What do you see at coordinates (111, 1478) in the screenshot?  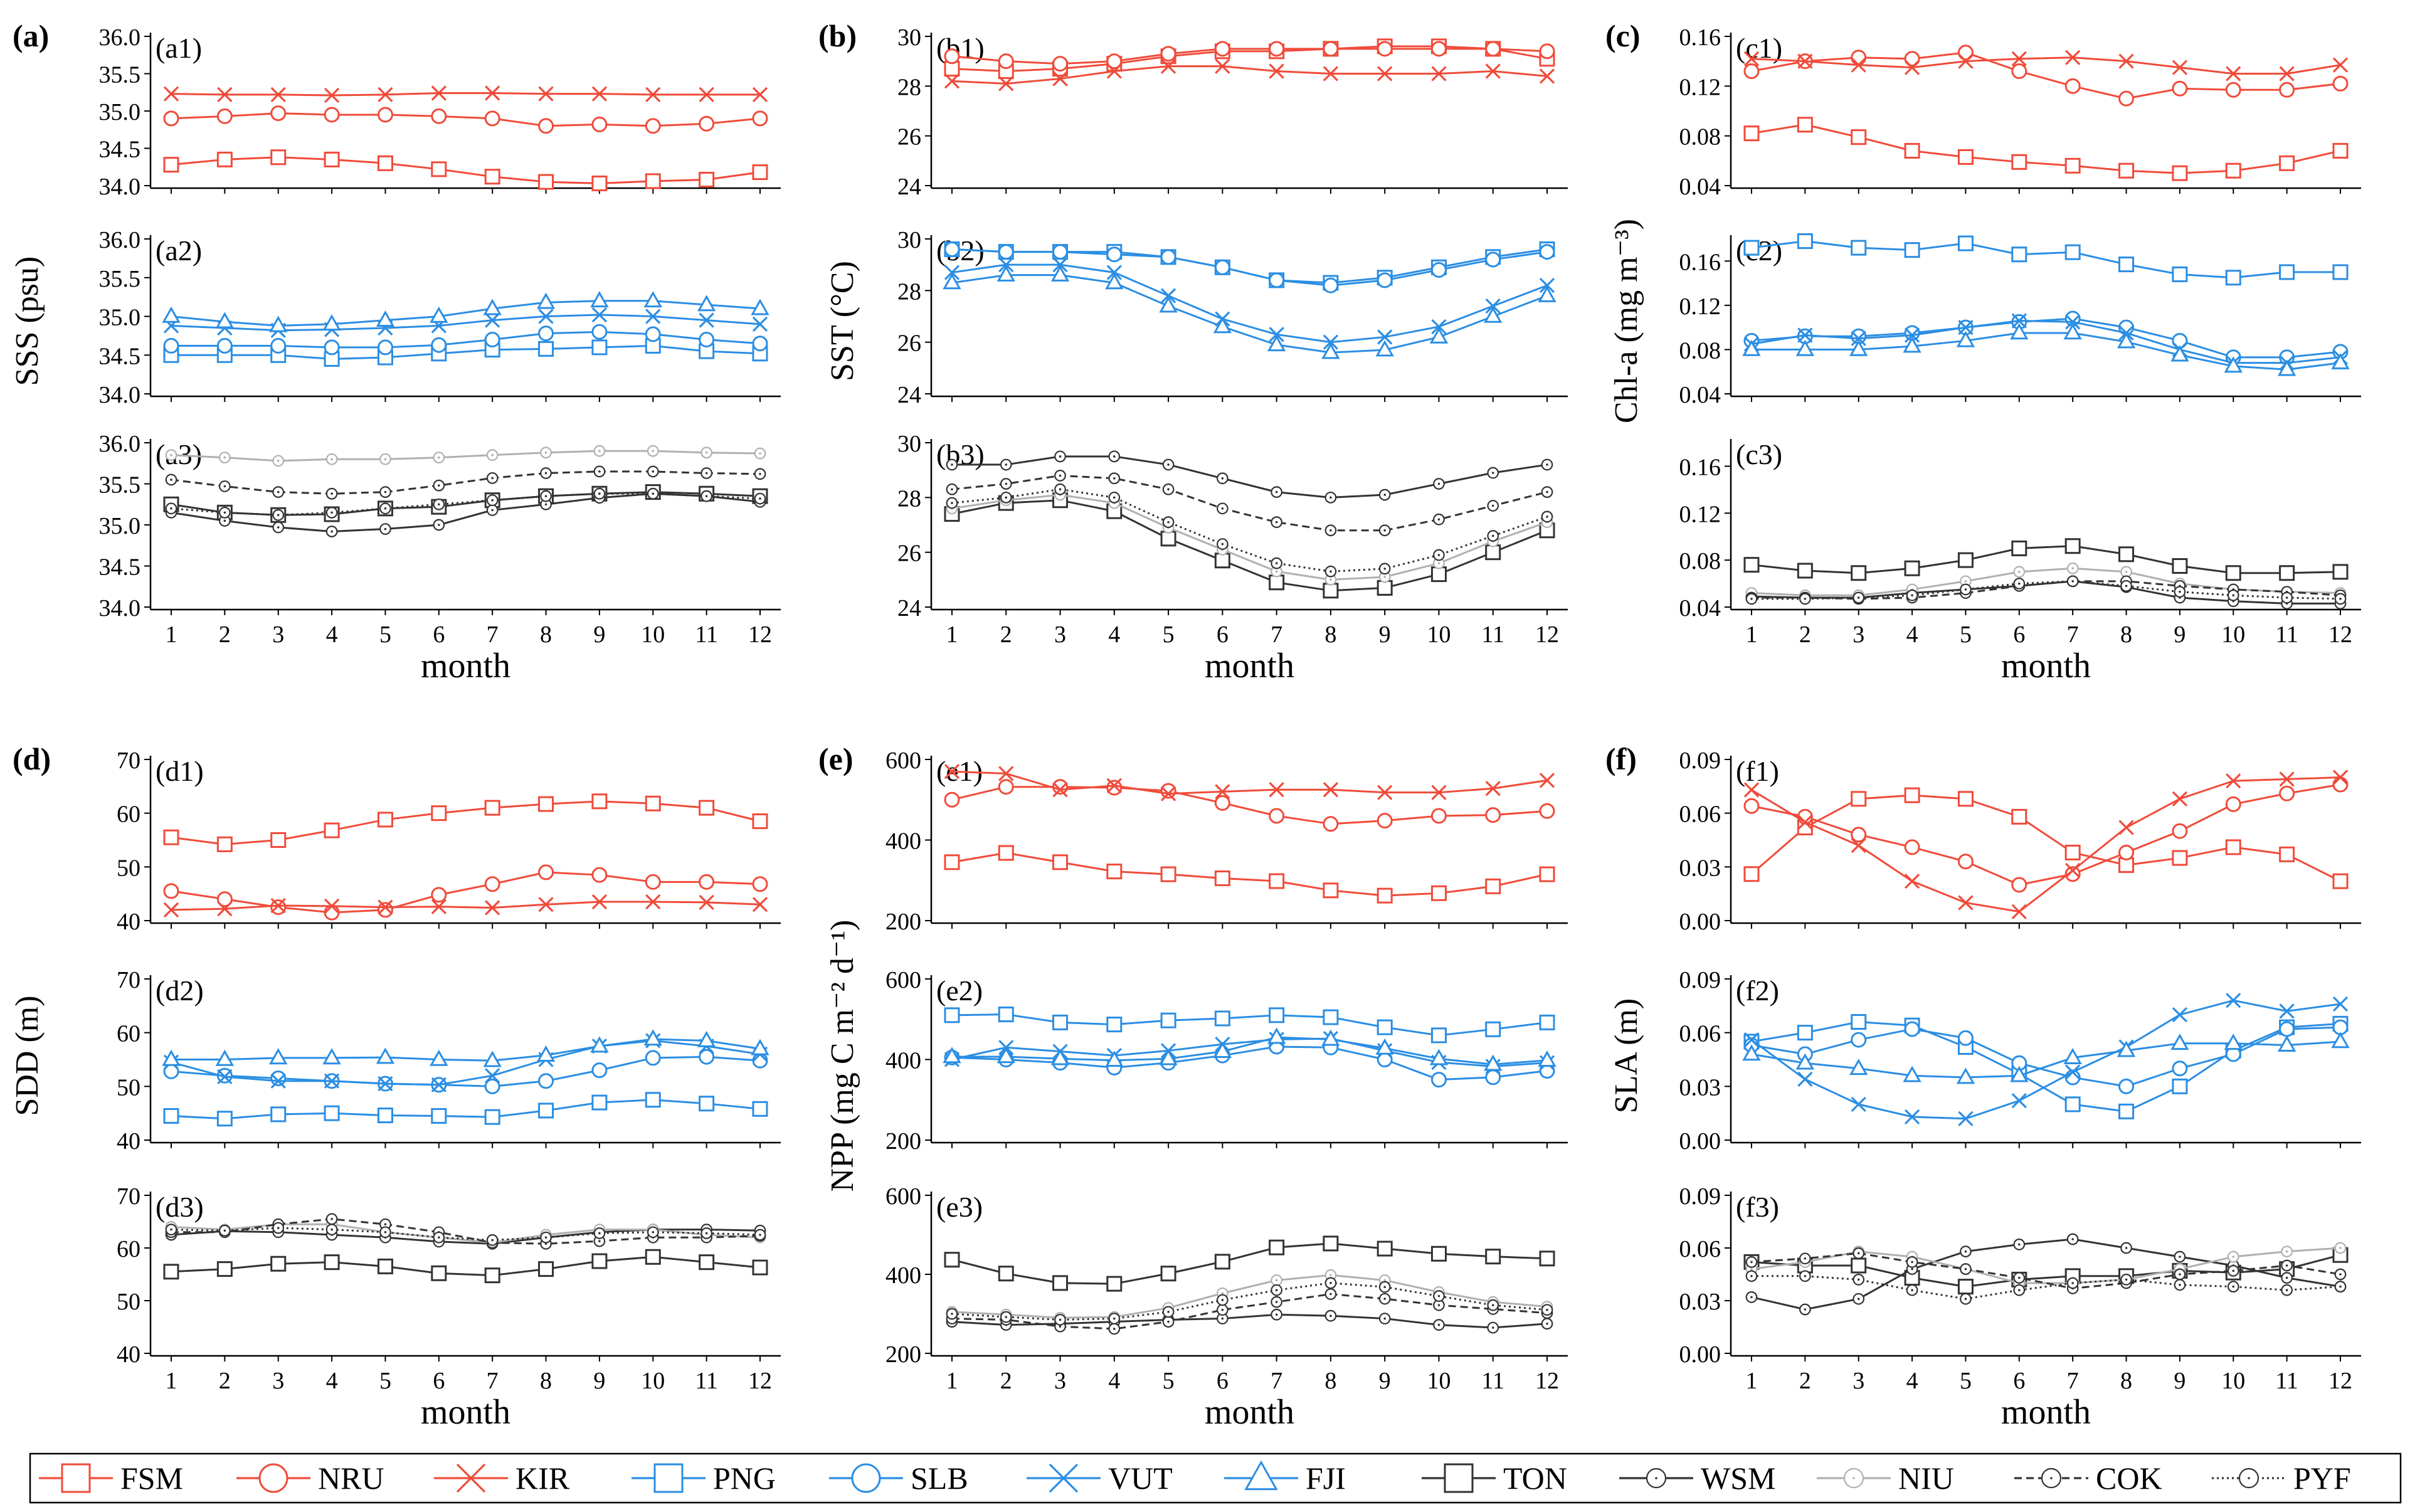 I see `legend-item-fsm: FSM` at bounding box center [111, 1478].